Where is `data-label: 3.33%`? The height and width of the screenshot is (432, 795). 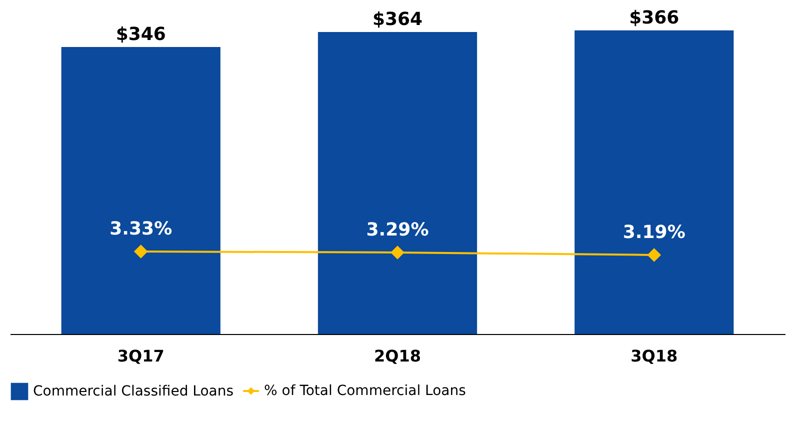 data-label: 3.33% is located at coordinates (141, 229).